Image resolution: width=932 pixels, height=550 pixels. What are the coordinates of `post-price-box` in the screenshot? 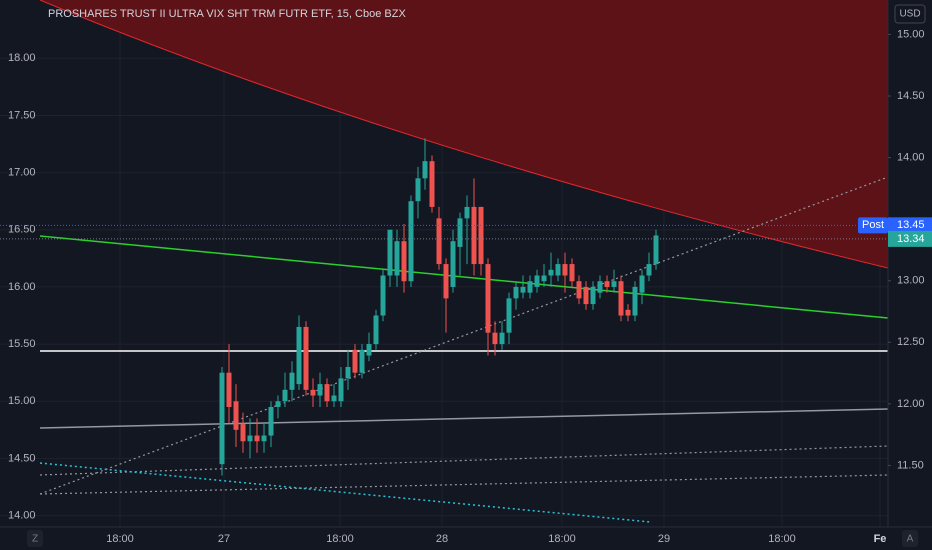 It's located at (910, 225).